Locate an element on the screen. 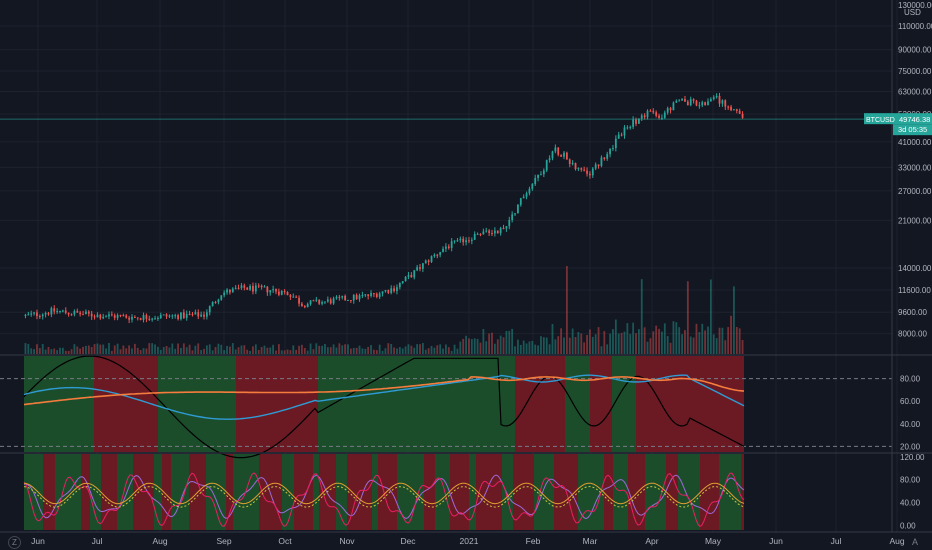 The width and height of the screenshot is (932, 550). indicator2-tick-label: 80.00 is located at coordinates (910, 480).